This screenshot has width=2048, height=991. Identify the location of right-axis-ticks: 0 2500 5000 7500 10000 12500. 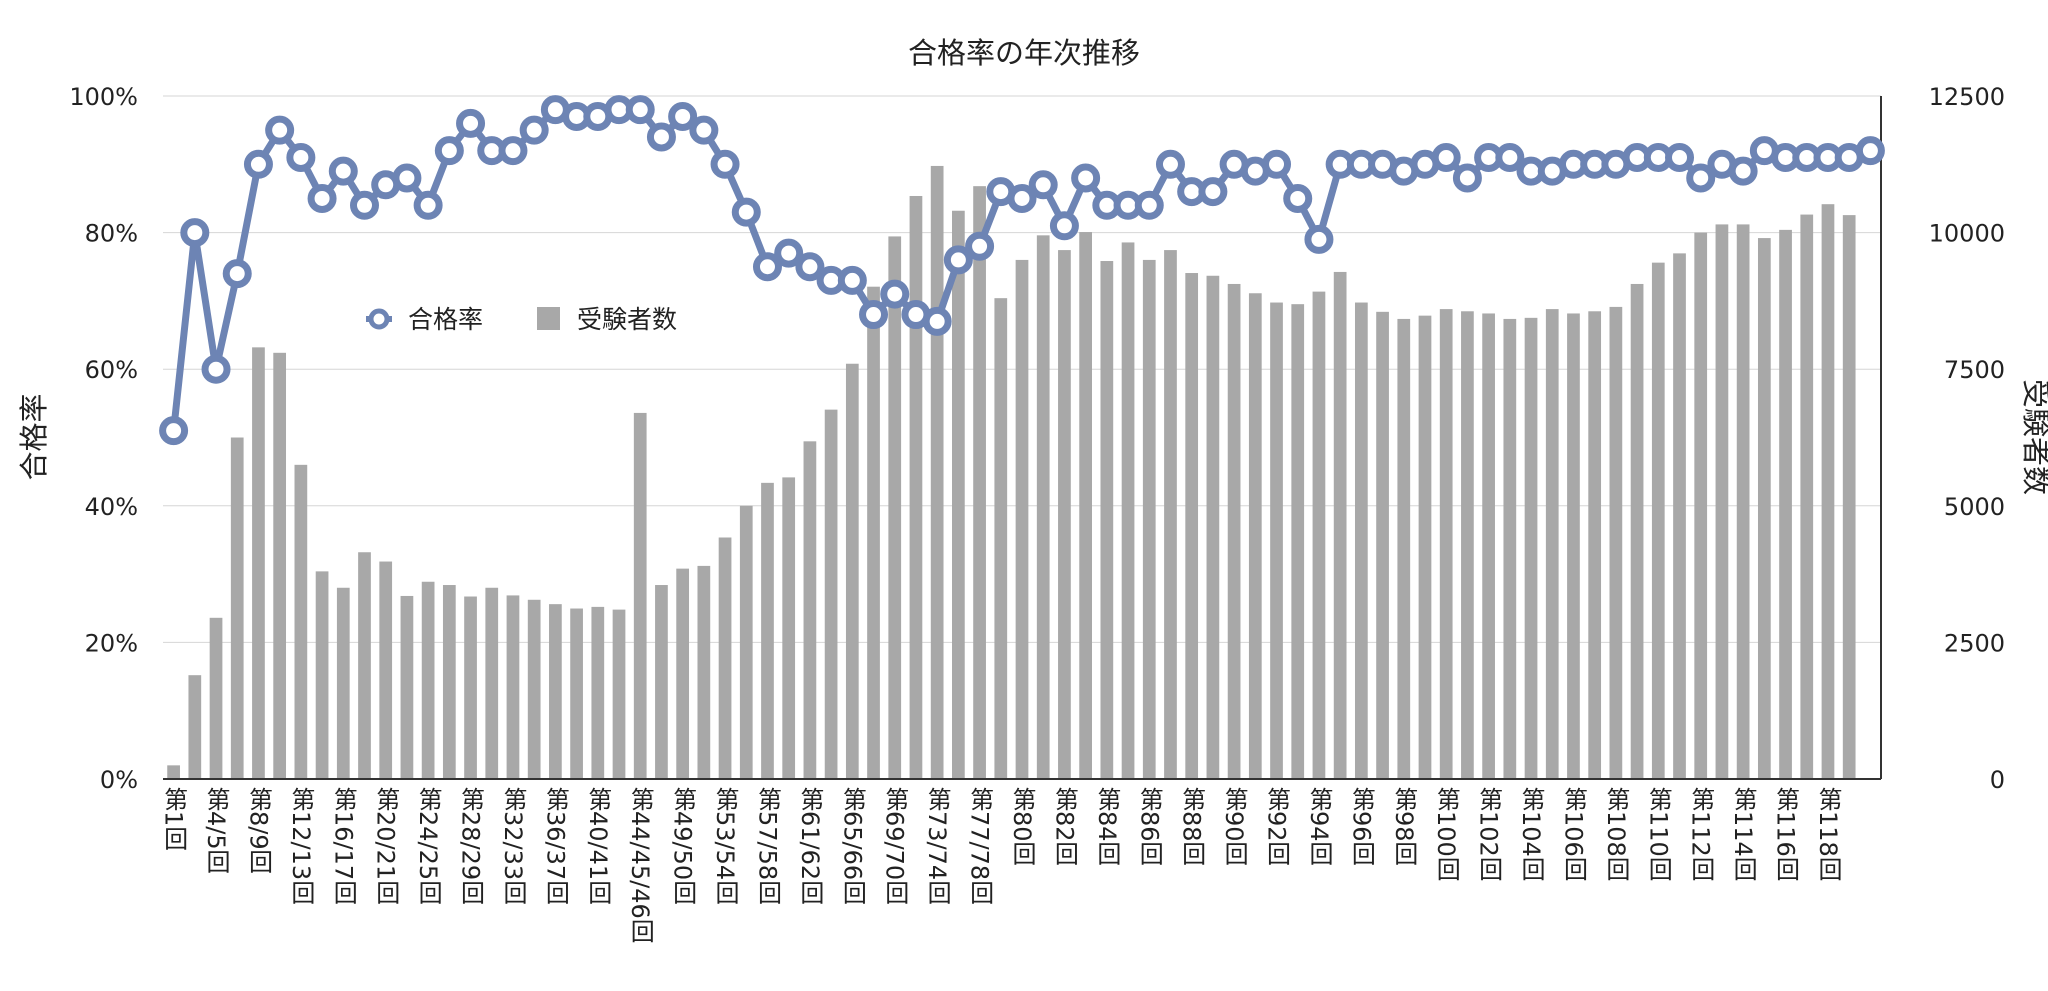
(1967, 438).